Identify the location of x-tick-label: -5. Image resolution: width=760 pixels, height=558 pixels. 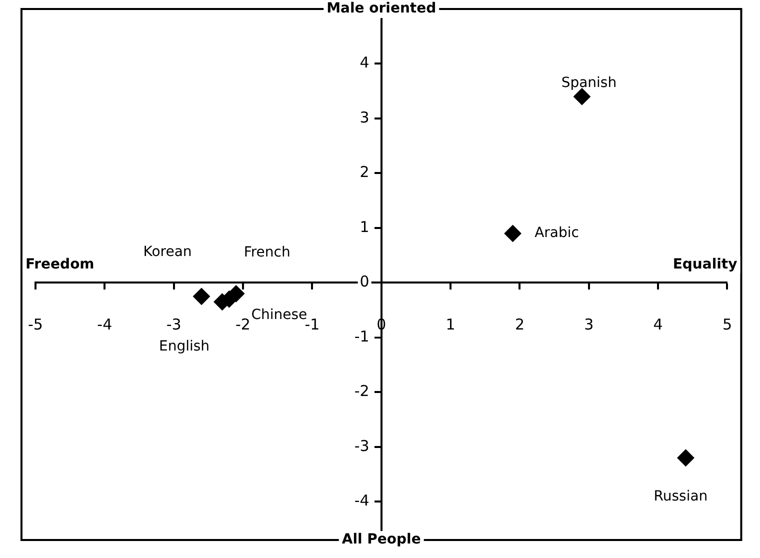
(35, 325).